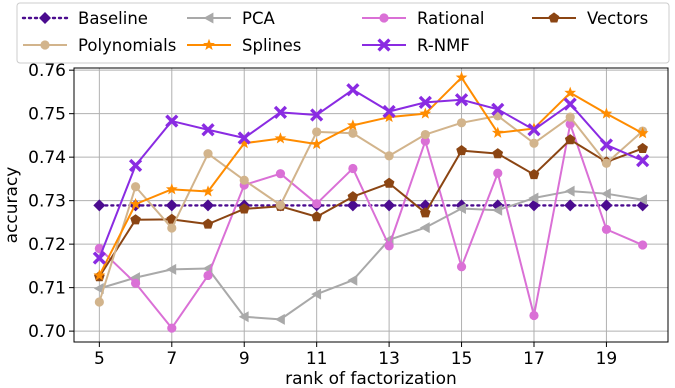  Describe the element at coordinates (47, 115) in the screenshot. I see `y-tick-label: 0.75` at that location.